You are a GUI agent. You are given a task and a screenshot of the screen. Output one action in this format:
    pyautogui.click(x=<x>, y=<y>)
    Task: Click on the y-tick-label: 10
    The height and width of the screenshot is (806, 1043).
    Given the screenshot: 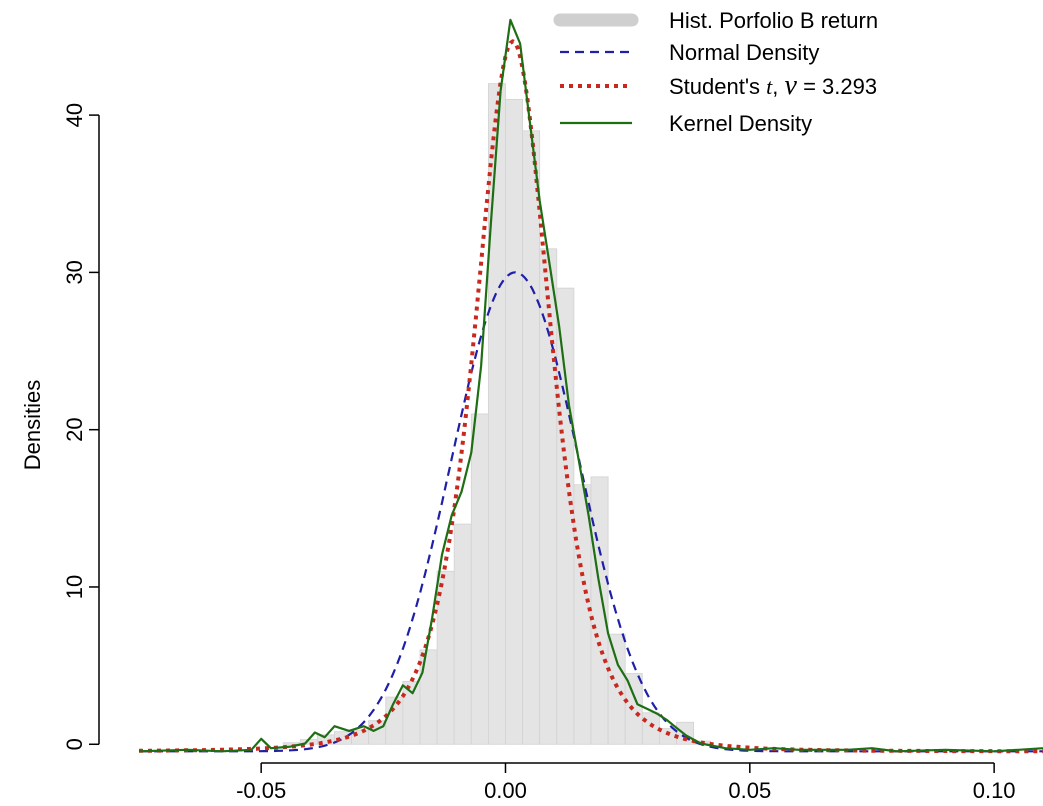 What is the action you would take?
    pyautogui.click(x=74, y=587)
    